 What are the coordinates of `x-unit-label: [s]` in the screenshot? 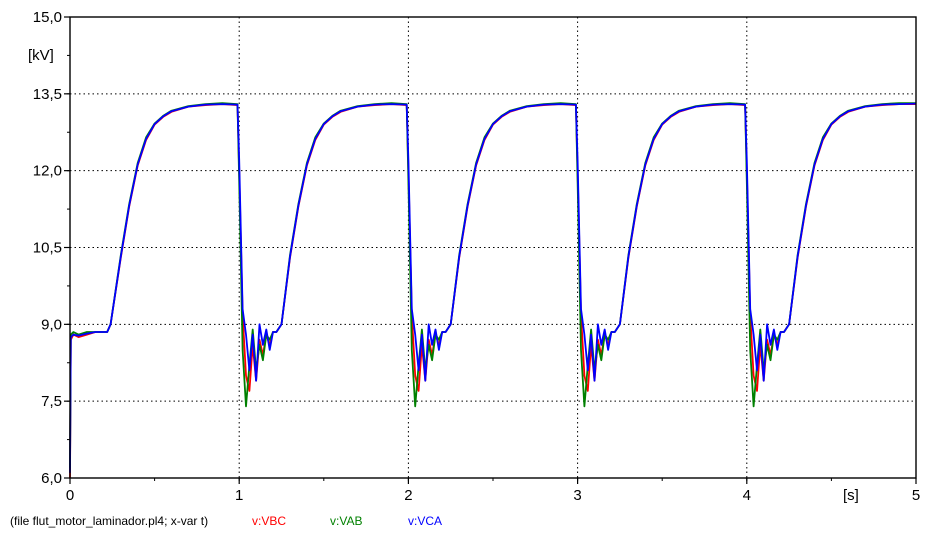 It's located at (851, 495).